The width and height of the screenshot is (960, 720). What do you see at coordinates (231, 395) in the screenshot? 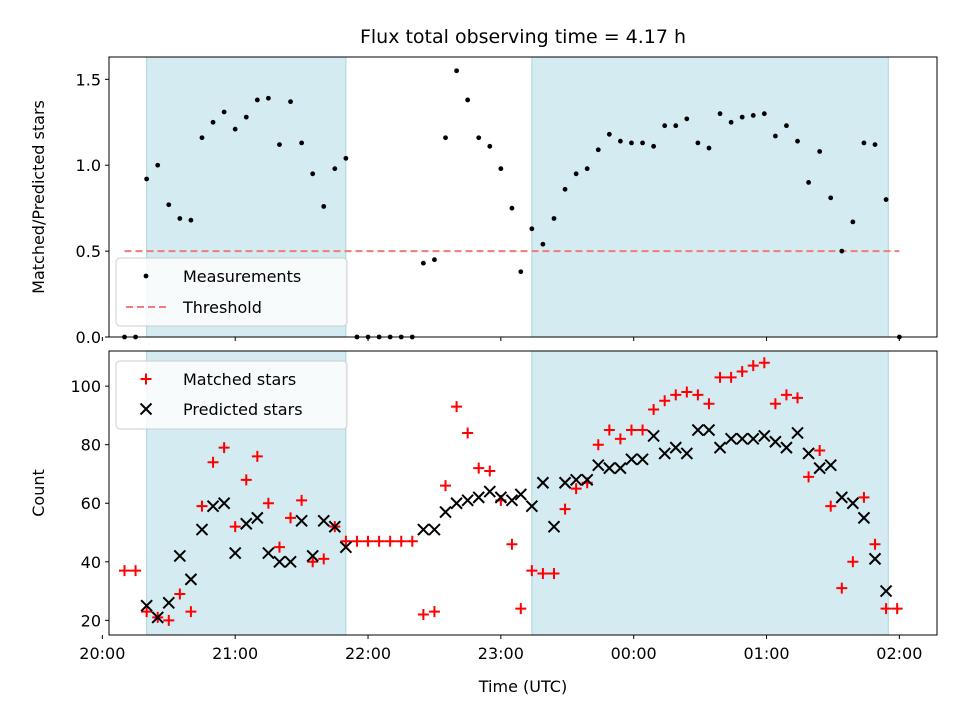
I see `legend-box` at bounding box center [231, 395].